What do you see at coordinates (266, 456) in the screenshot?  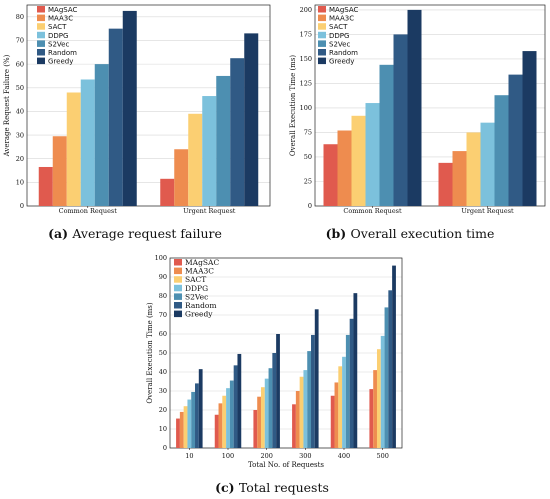 I see `x-tick-label: 200` at bounding box center [266, 456].